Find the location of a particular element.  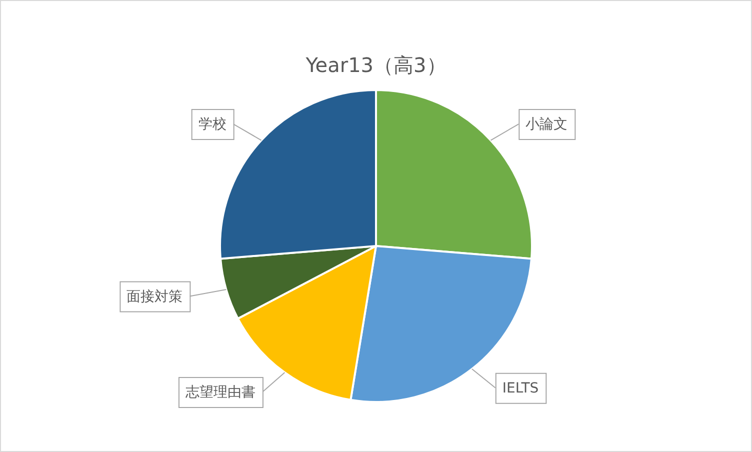

slice-label: 学校 is located at coordinates (212, 124).